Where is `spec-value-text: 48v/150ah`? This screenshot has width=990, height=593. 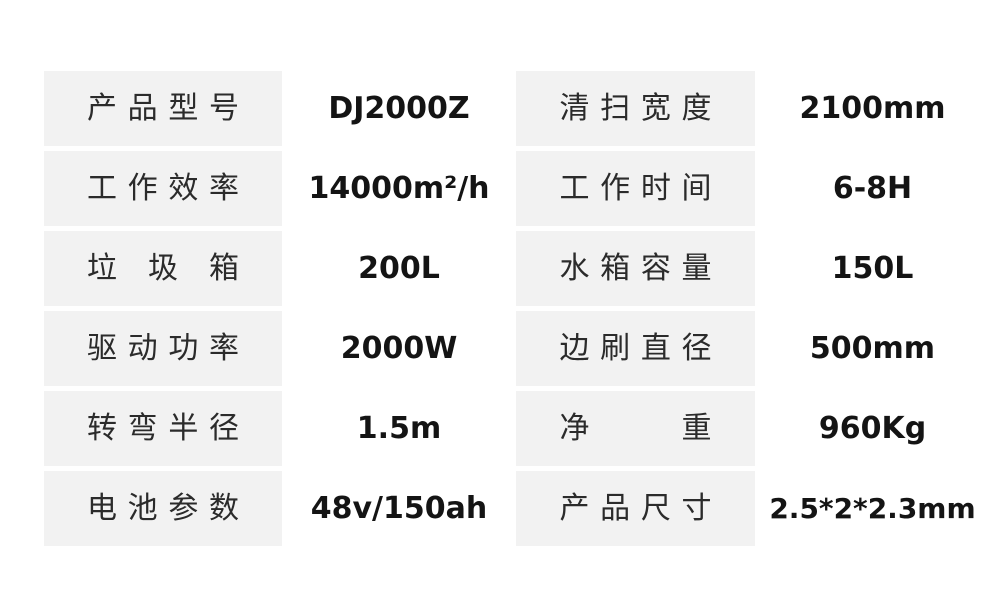 spec-value-text: 48v/150ah is located at coordinates (399, 508).